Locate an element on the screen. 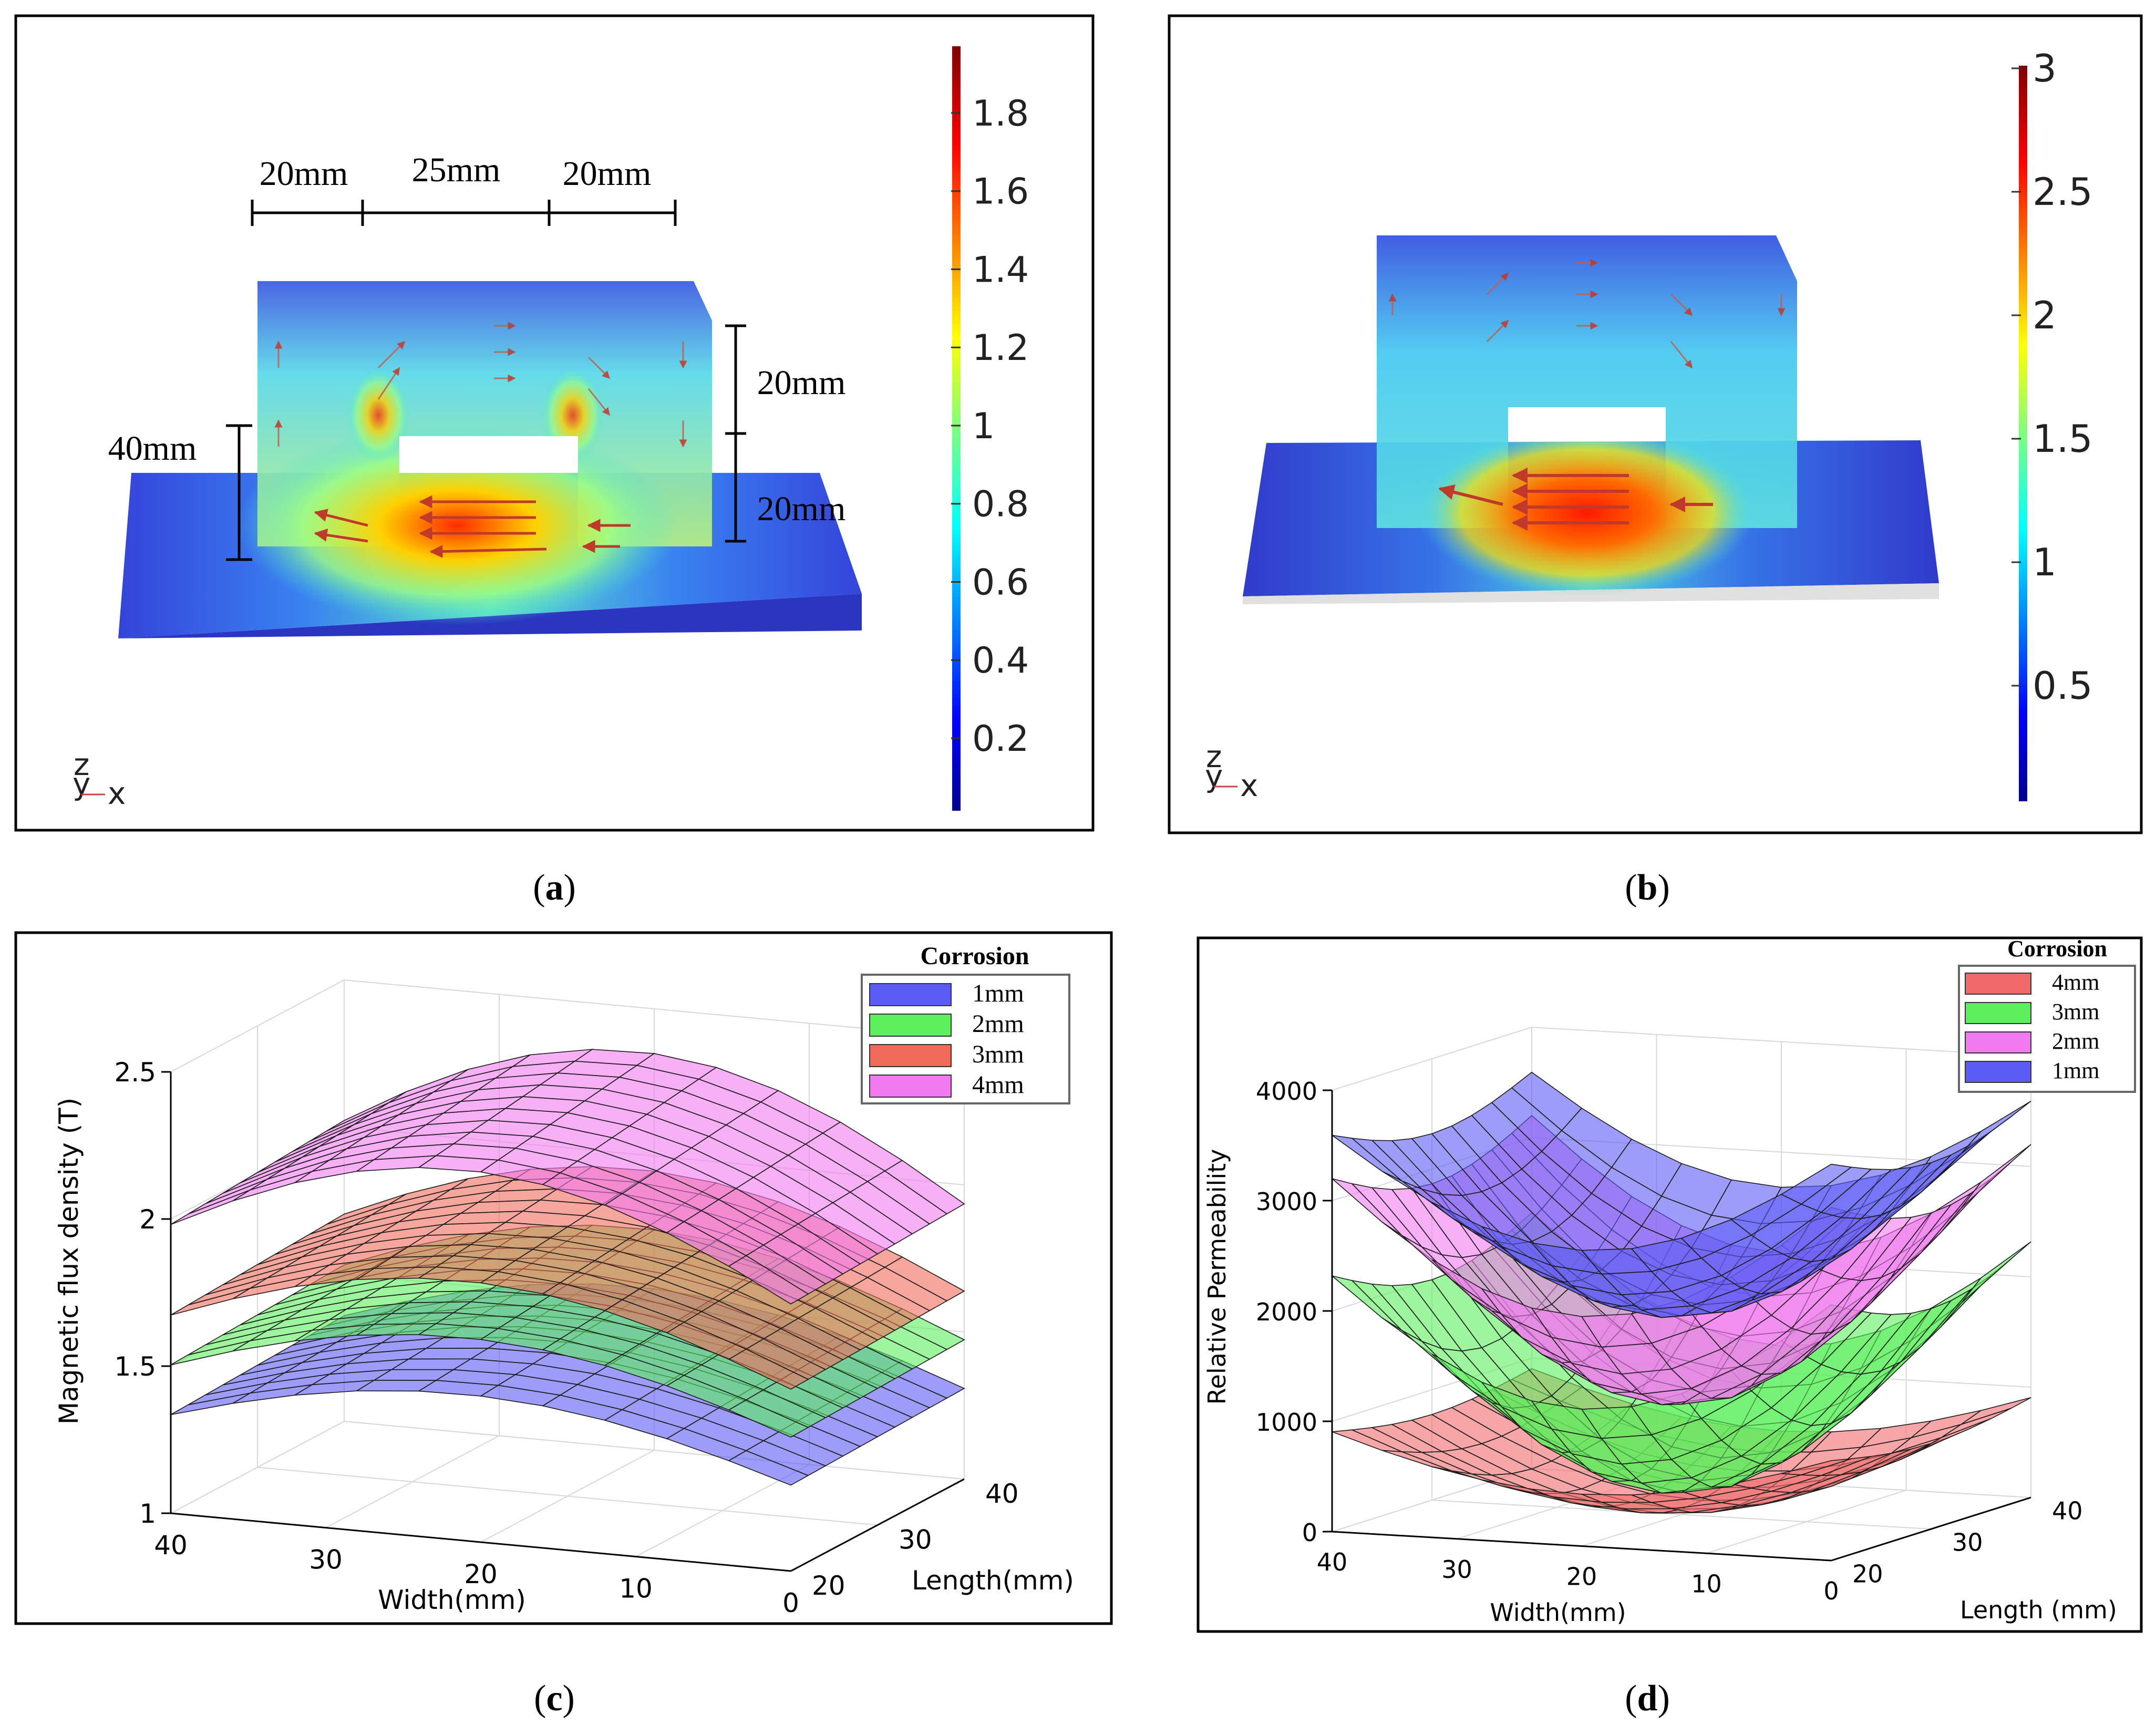  z-tick-label: 1000 is located at coordinates (1286, 1422).